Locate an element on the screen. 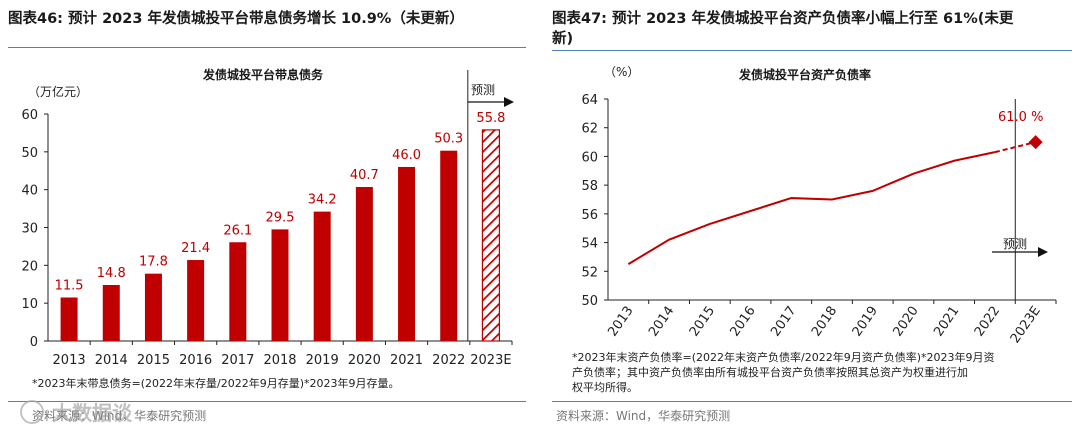 The height and width of the screenshot is (430, 1080). right-header-rule is located at coordinates (812, 50).